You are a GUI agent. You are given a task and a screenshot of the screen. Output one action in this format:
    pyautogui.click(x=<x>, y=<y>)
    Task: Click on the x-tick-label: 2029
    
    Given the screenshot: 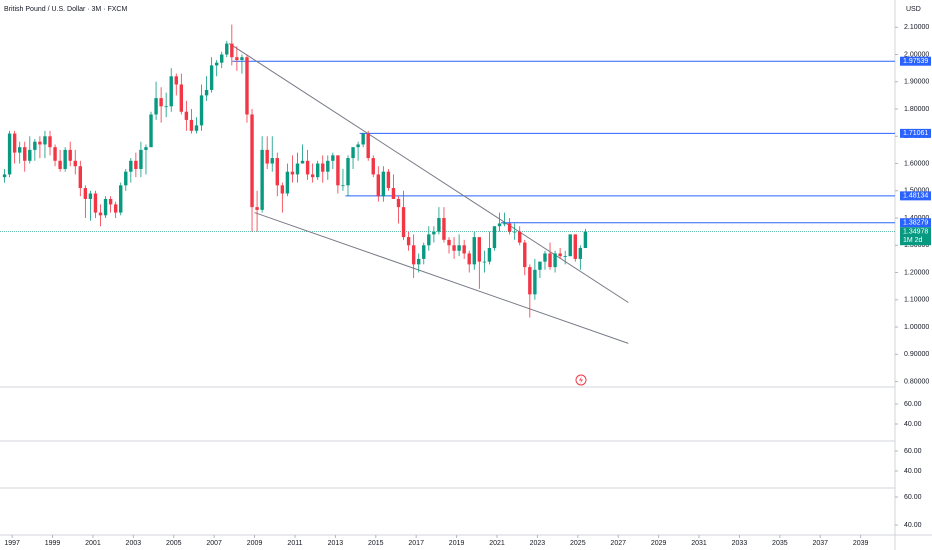 What is the action you would take?
    pyautogui.click(x=659, y=543)
    